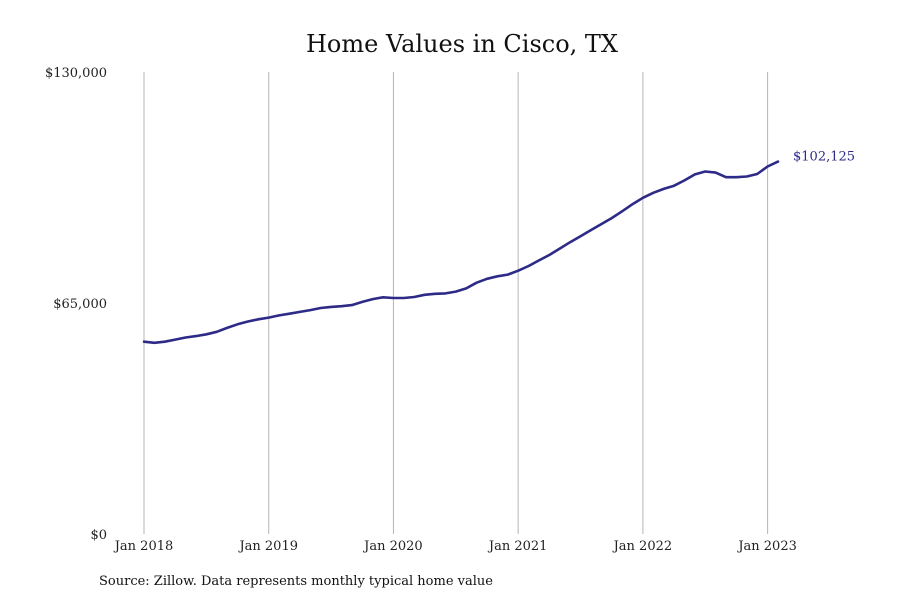 The height and width of the screenshot is (600, 900). What do you see at coordinates (766, 546) in the screenshot?
I see `x-tick-label: Jan 2023` at bounding box center [766, 546].